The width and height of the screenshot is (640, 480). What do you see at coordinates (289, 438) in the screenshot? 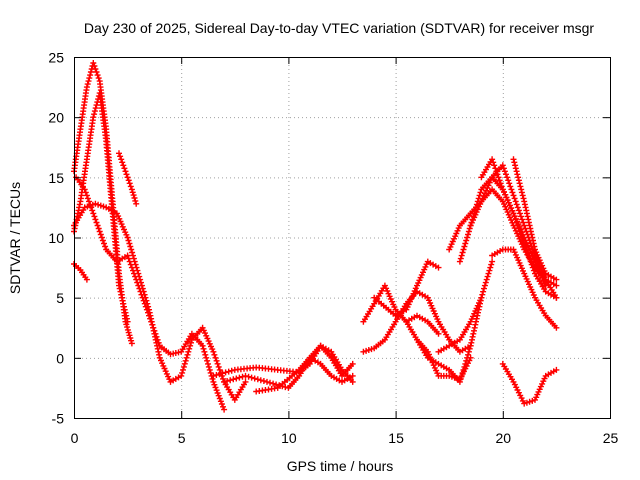
I see `x-tick-label: 10` at bounding box center [289, 438].